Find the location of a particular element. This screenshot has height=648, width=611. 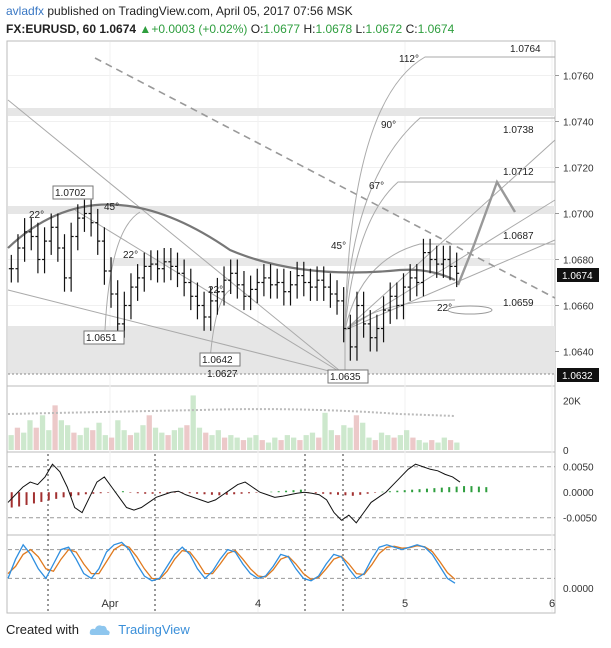

target-ellipse is located at coordinates (470, 310).